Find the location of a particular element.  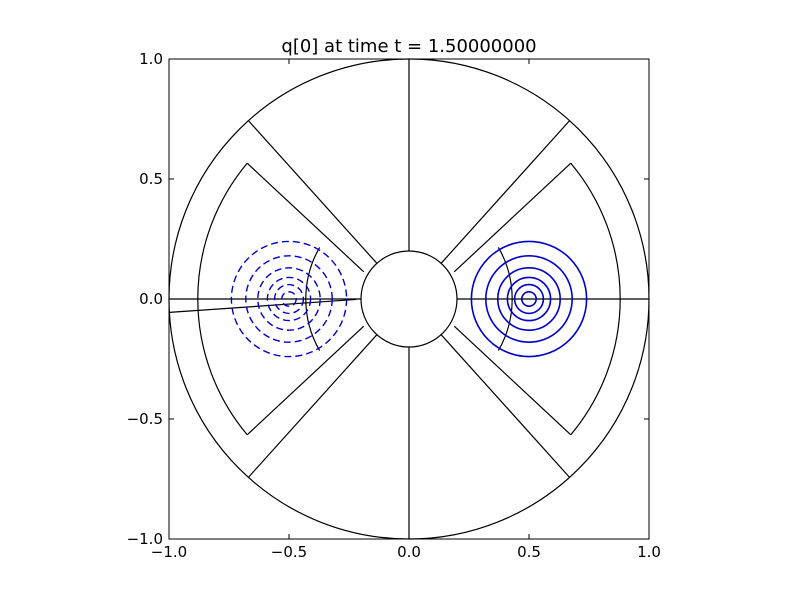

y-tick-label: 1.0 is located at coordinates (151, 59).